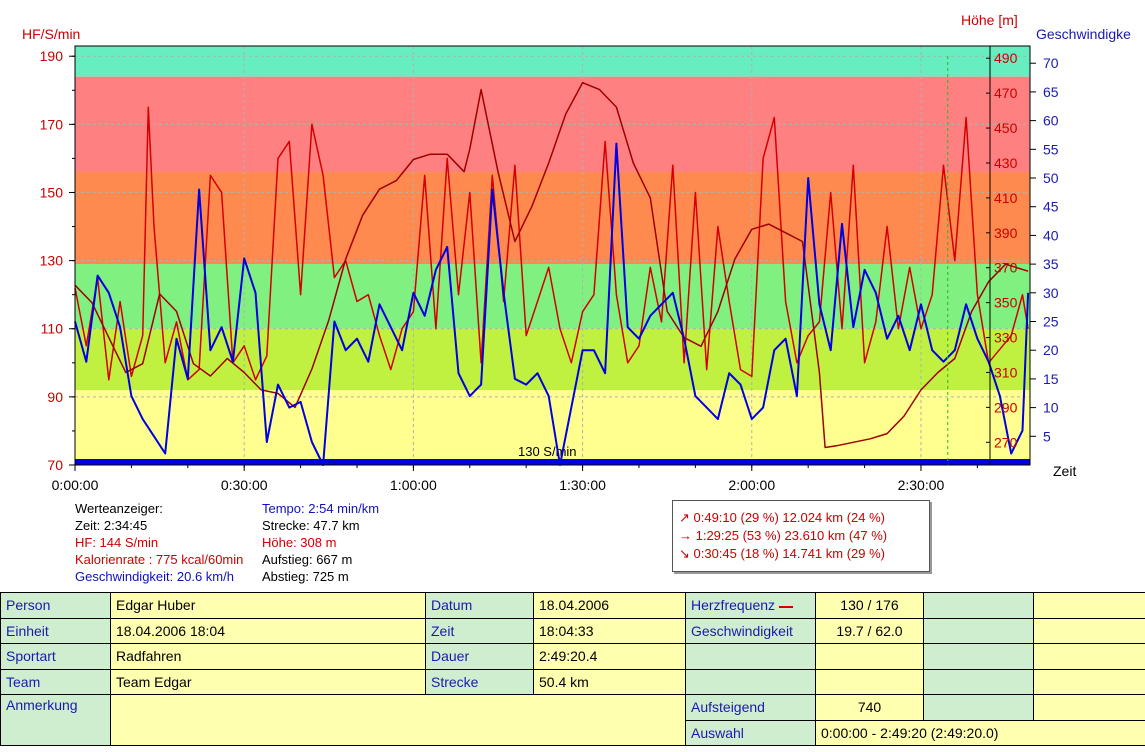 This screenshot has width=1145, height=752. I want to click on speed-tick-label: 25, so click(1051, 322).